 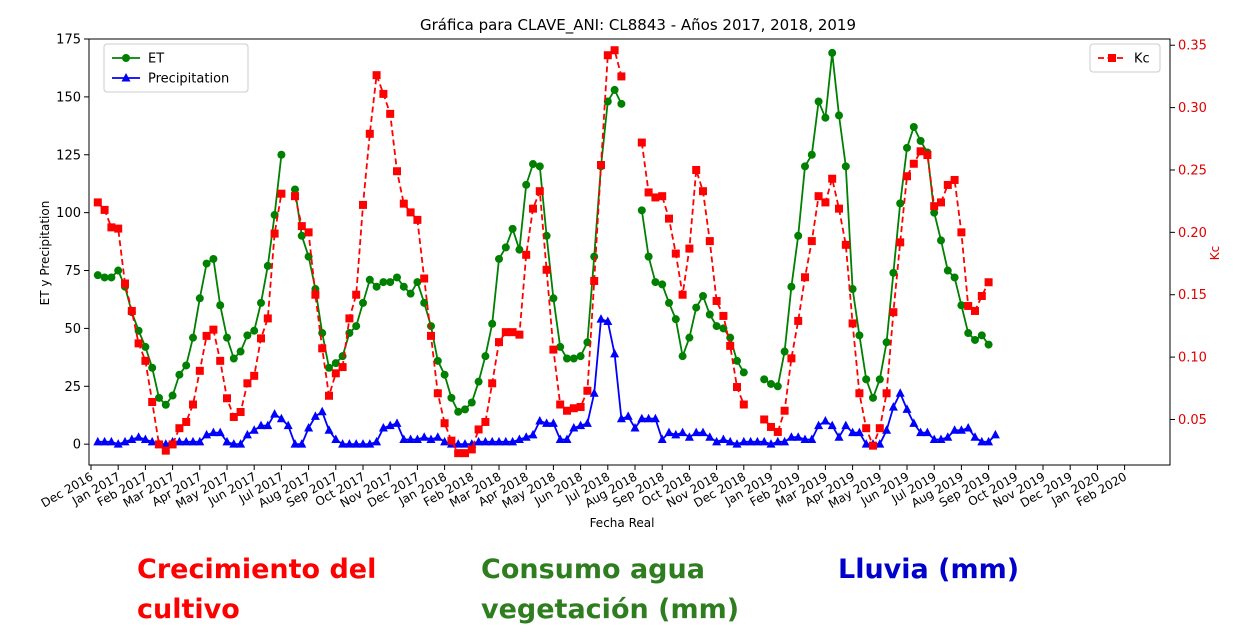 I want to click on y-tick-right-label: 0.05, so click(x=1192, y=420).